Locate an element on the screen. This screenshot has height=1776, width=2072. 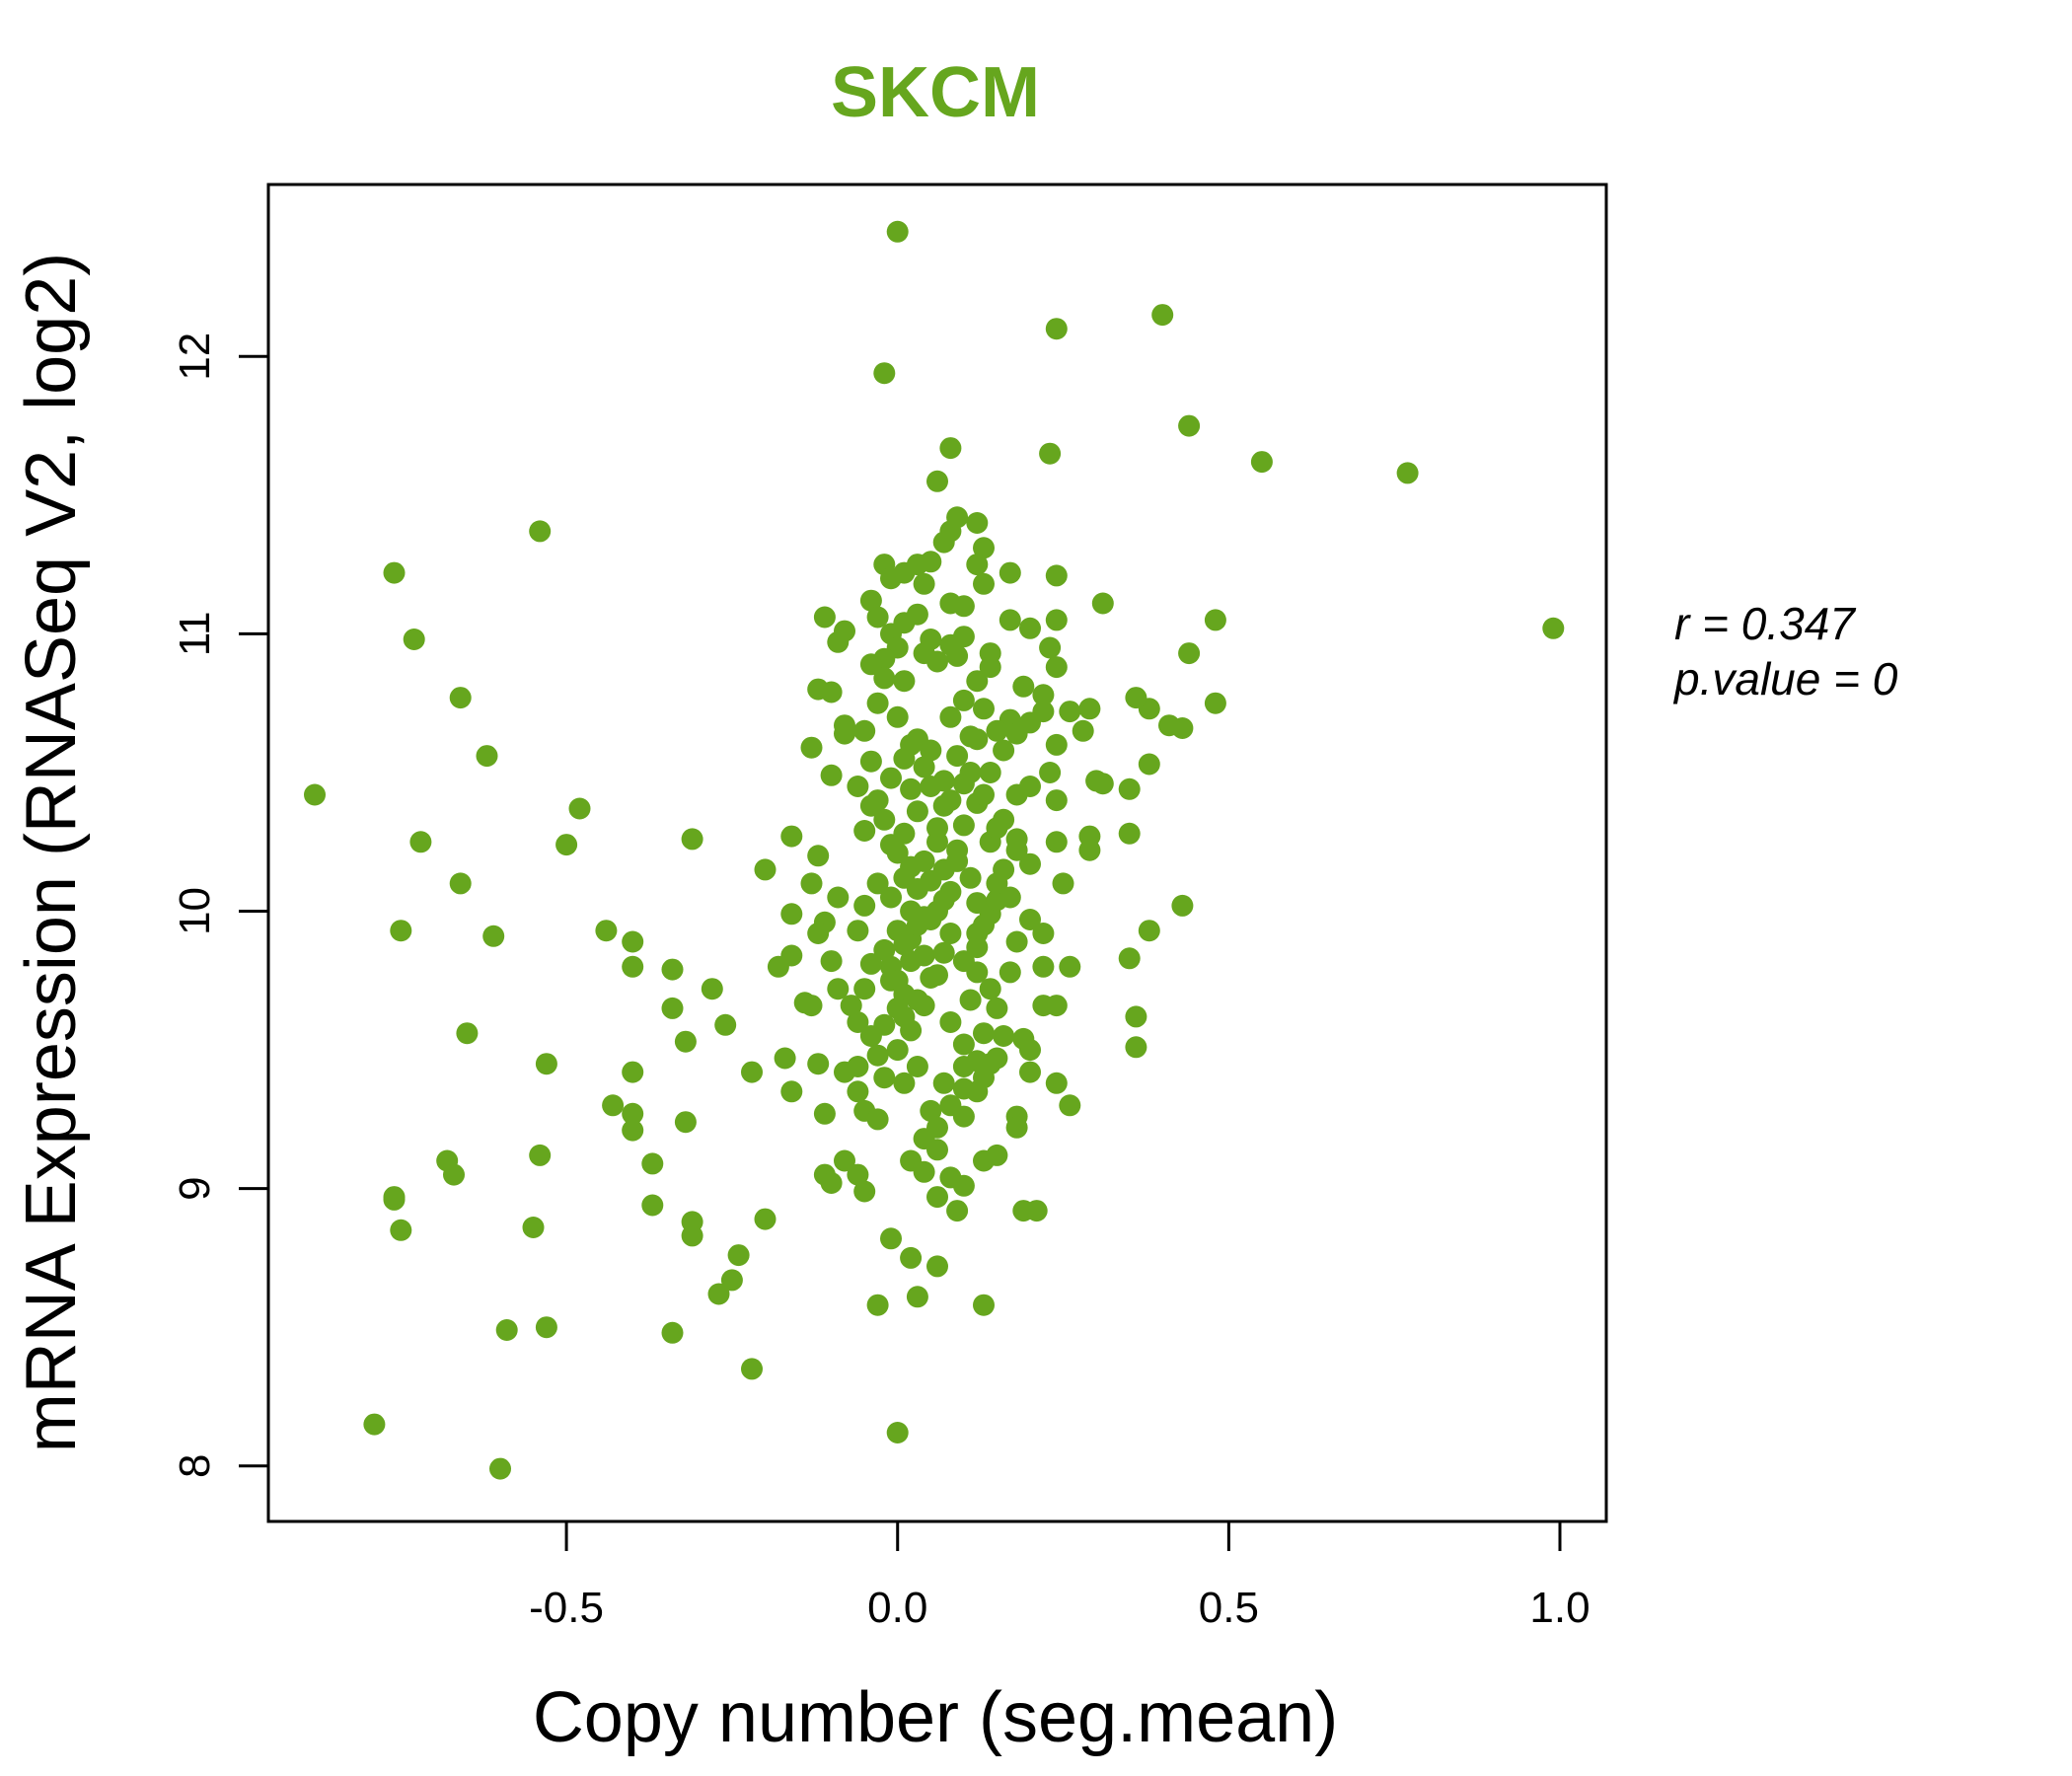
x-tick-label: 1.0 is located at coordinates (1559, 1608).